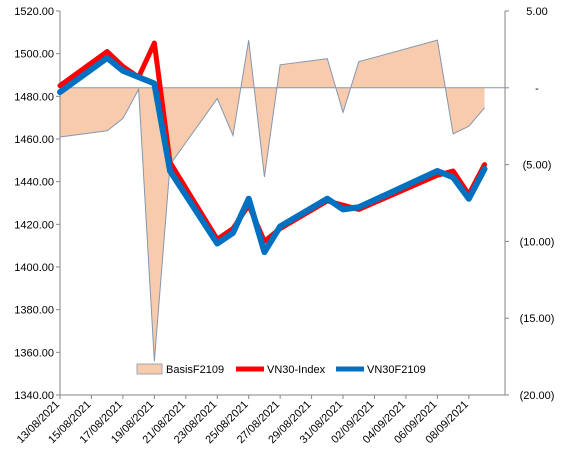  I want to click on left-tick-label: 1460.00, so click(34, 140).